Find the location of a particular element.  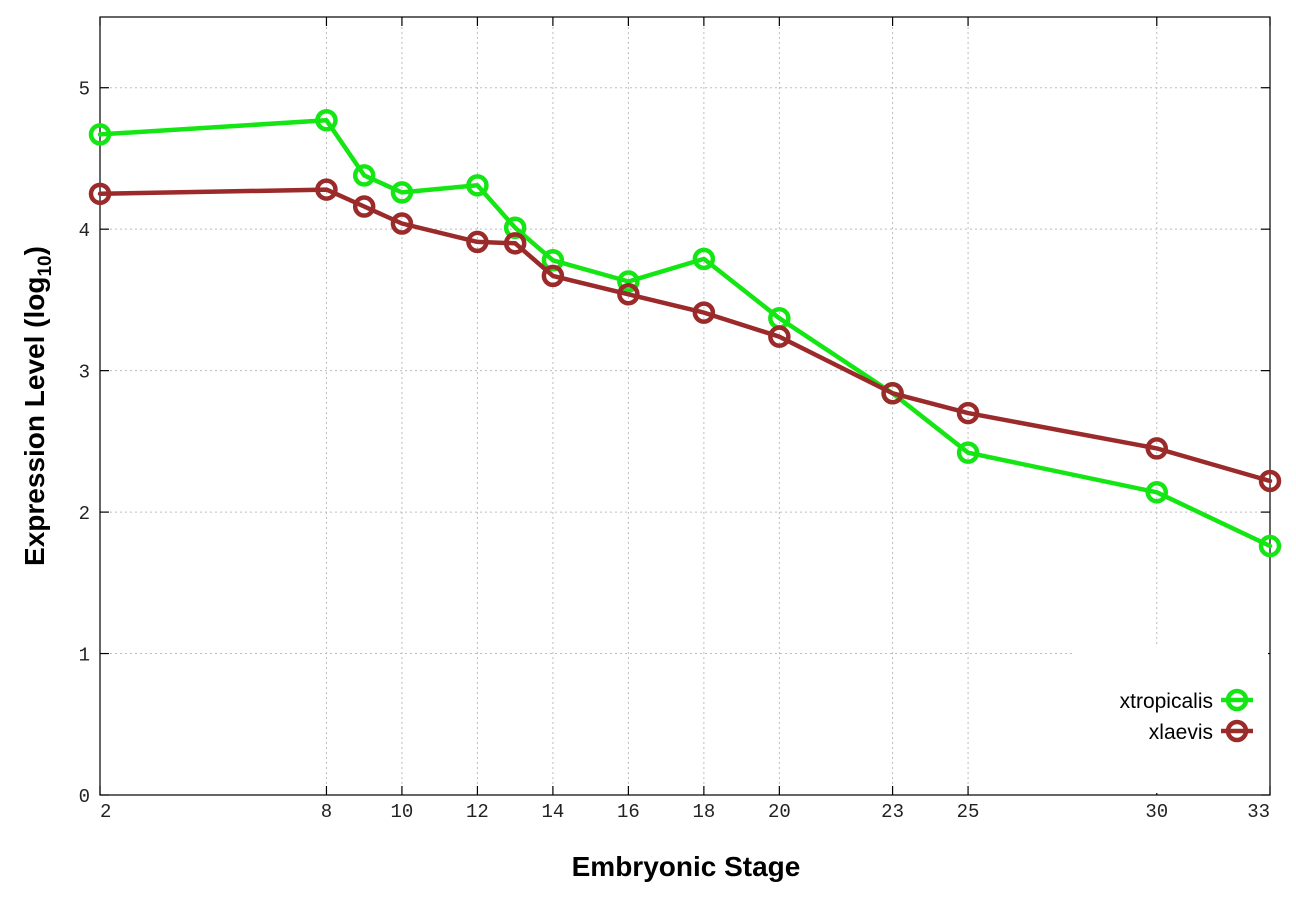

x-tick-label: 25 is located at coordinates (968, 812).